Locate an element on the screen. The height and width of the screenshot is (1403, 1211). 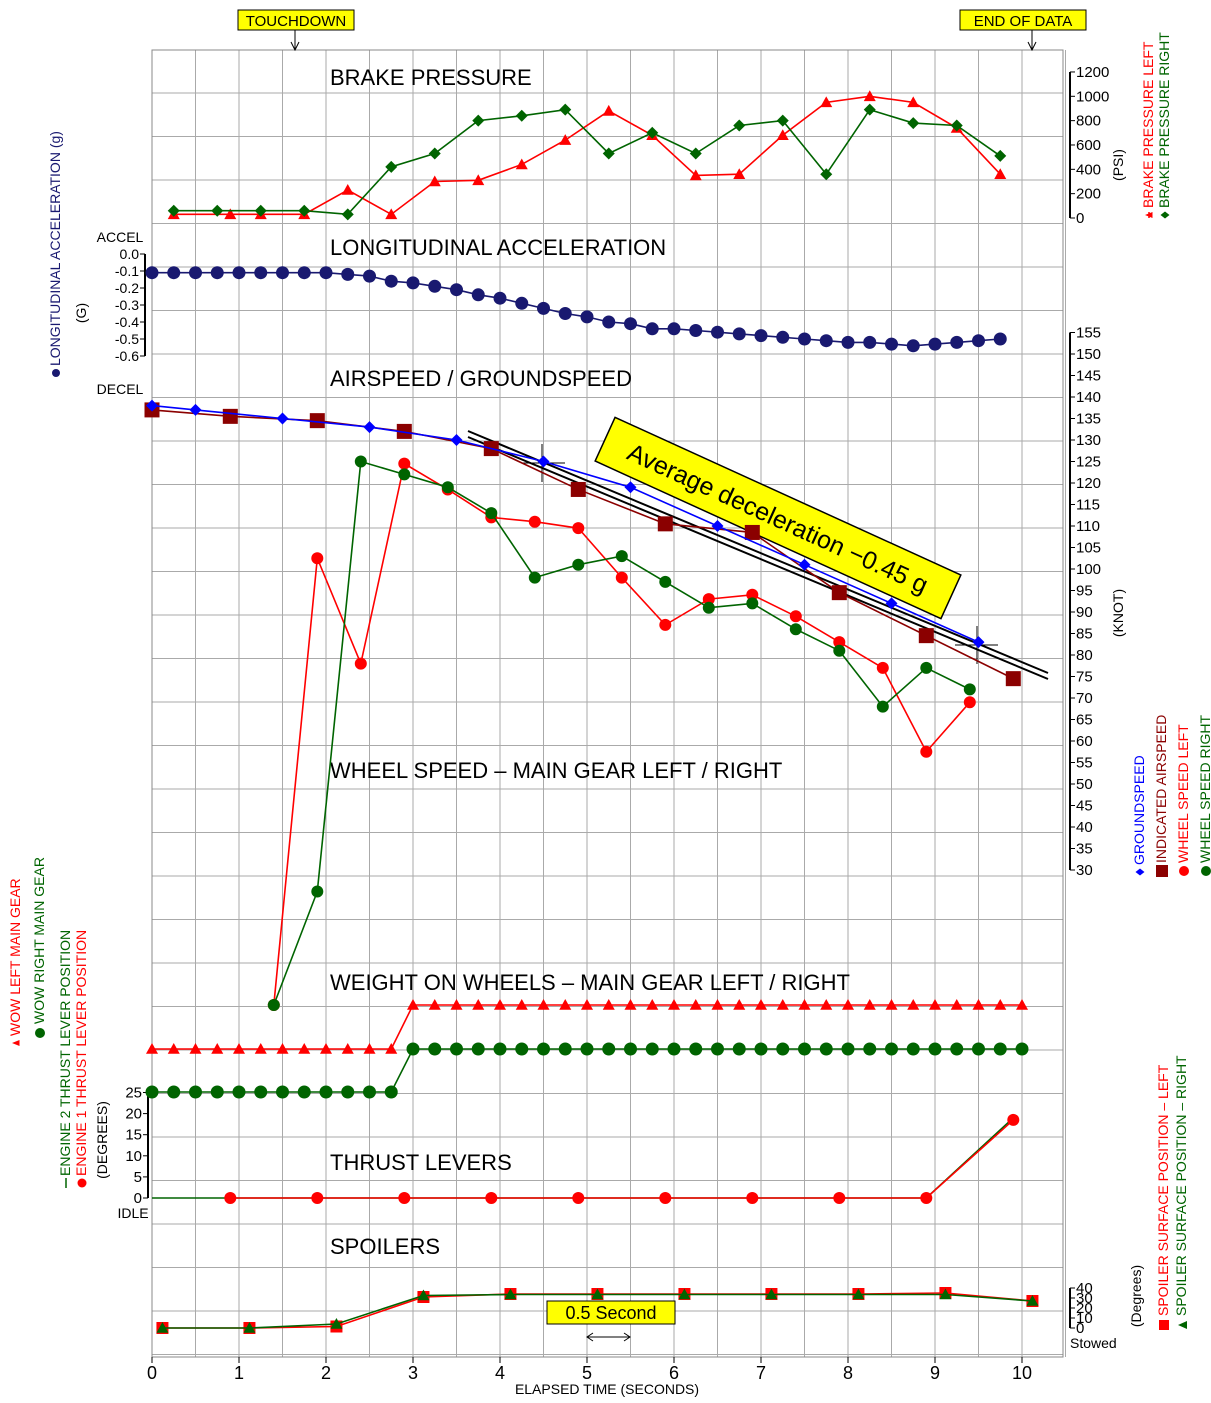
thrust-idle-label: IDLE is located at coordinates (132, 1213).